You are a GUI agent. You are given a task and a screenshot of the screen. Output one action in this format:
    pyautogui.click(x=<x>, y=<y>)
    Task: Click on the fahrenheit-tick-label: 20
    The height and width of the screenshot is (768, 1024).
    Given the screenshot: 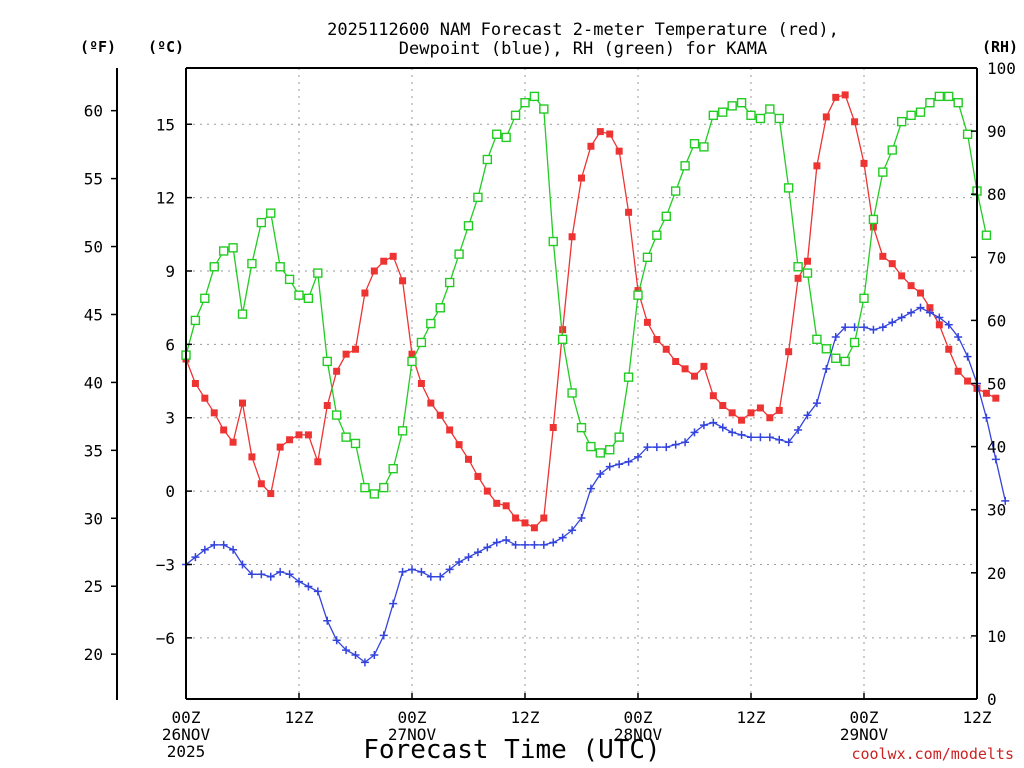 What is the action you would take?
    pyautogui.click(x=93, y=654)
    